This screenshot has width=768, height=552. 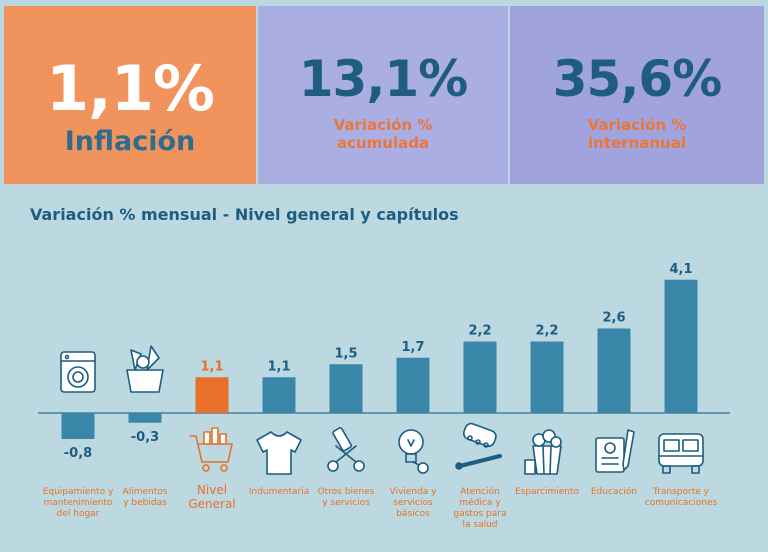 What do you see at coordinates (145, 437) in the screenshot?
I see `value-label-1: -0,3` at bounding box center [145, 437].